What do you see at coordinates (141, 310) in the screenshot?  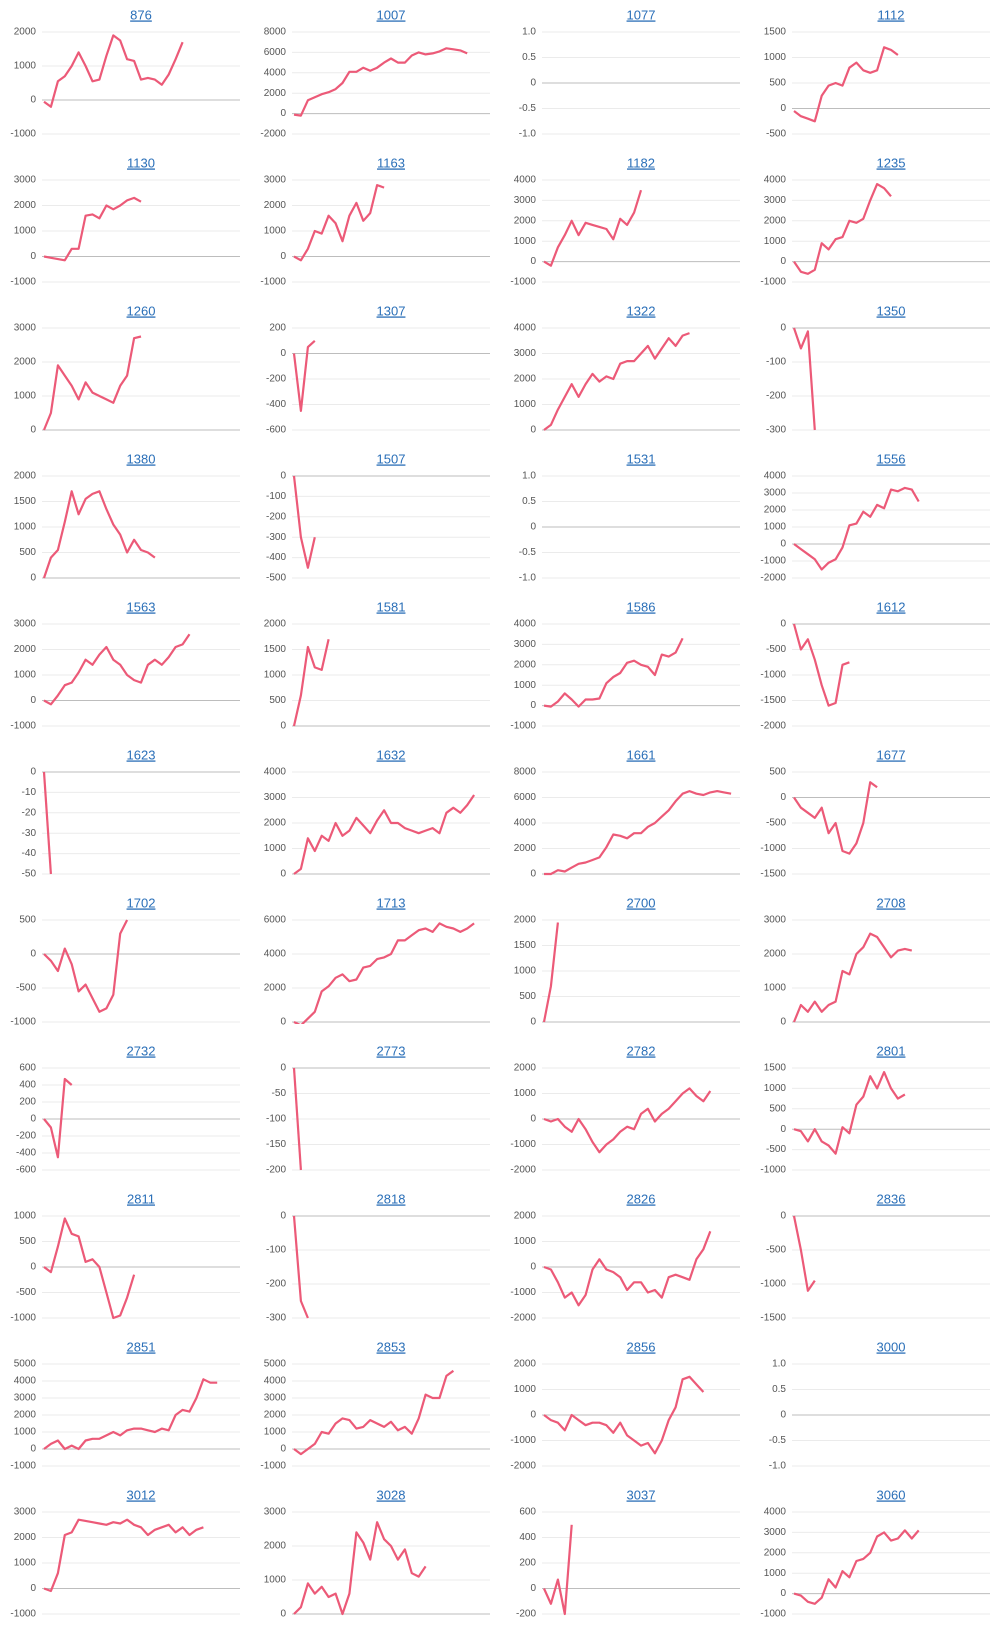 I see `chart-title: 1260` at bounding box center [141, 310].